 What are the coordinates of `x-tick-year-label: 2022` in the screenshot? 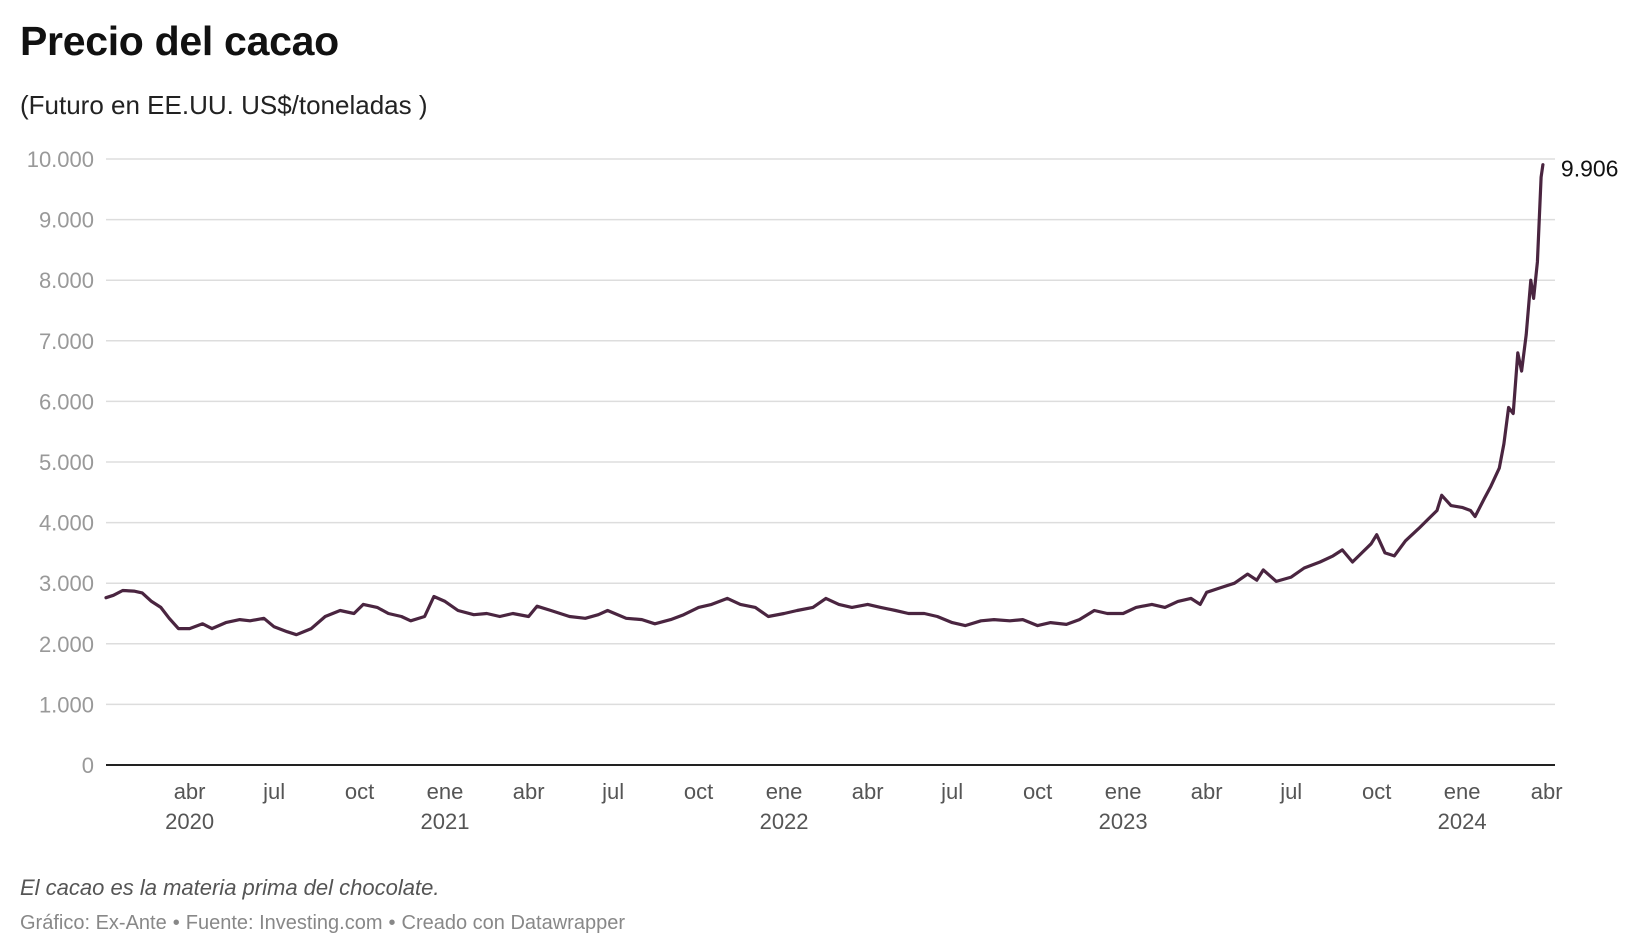 It's located at (784, 821).